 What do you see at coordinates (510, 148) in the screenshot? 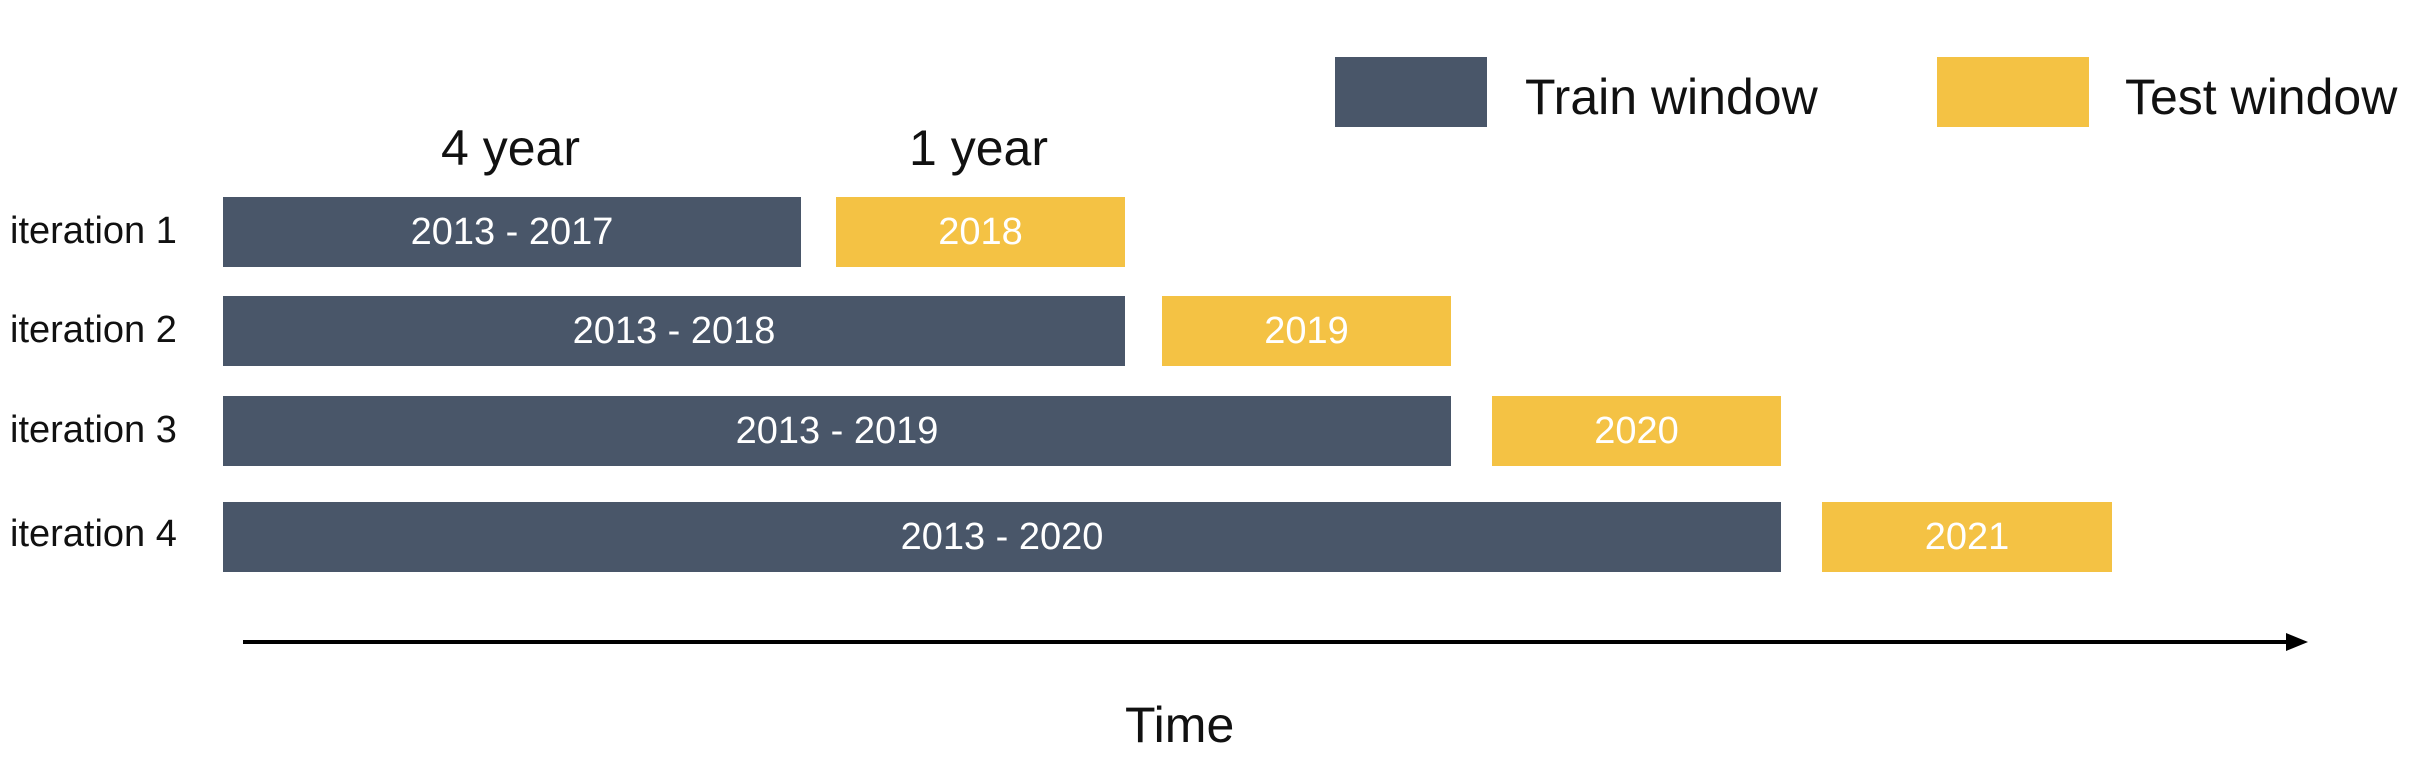
I see `train-span-label: 4 year` at bounding box center [510, 148].